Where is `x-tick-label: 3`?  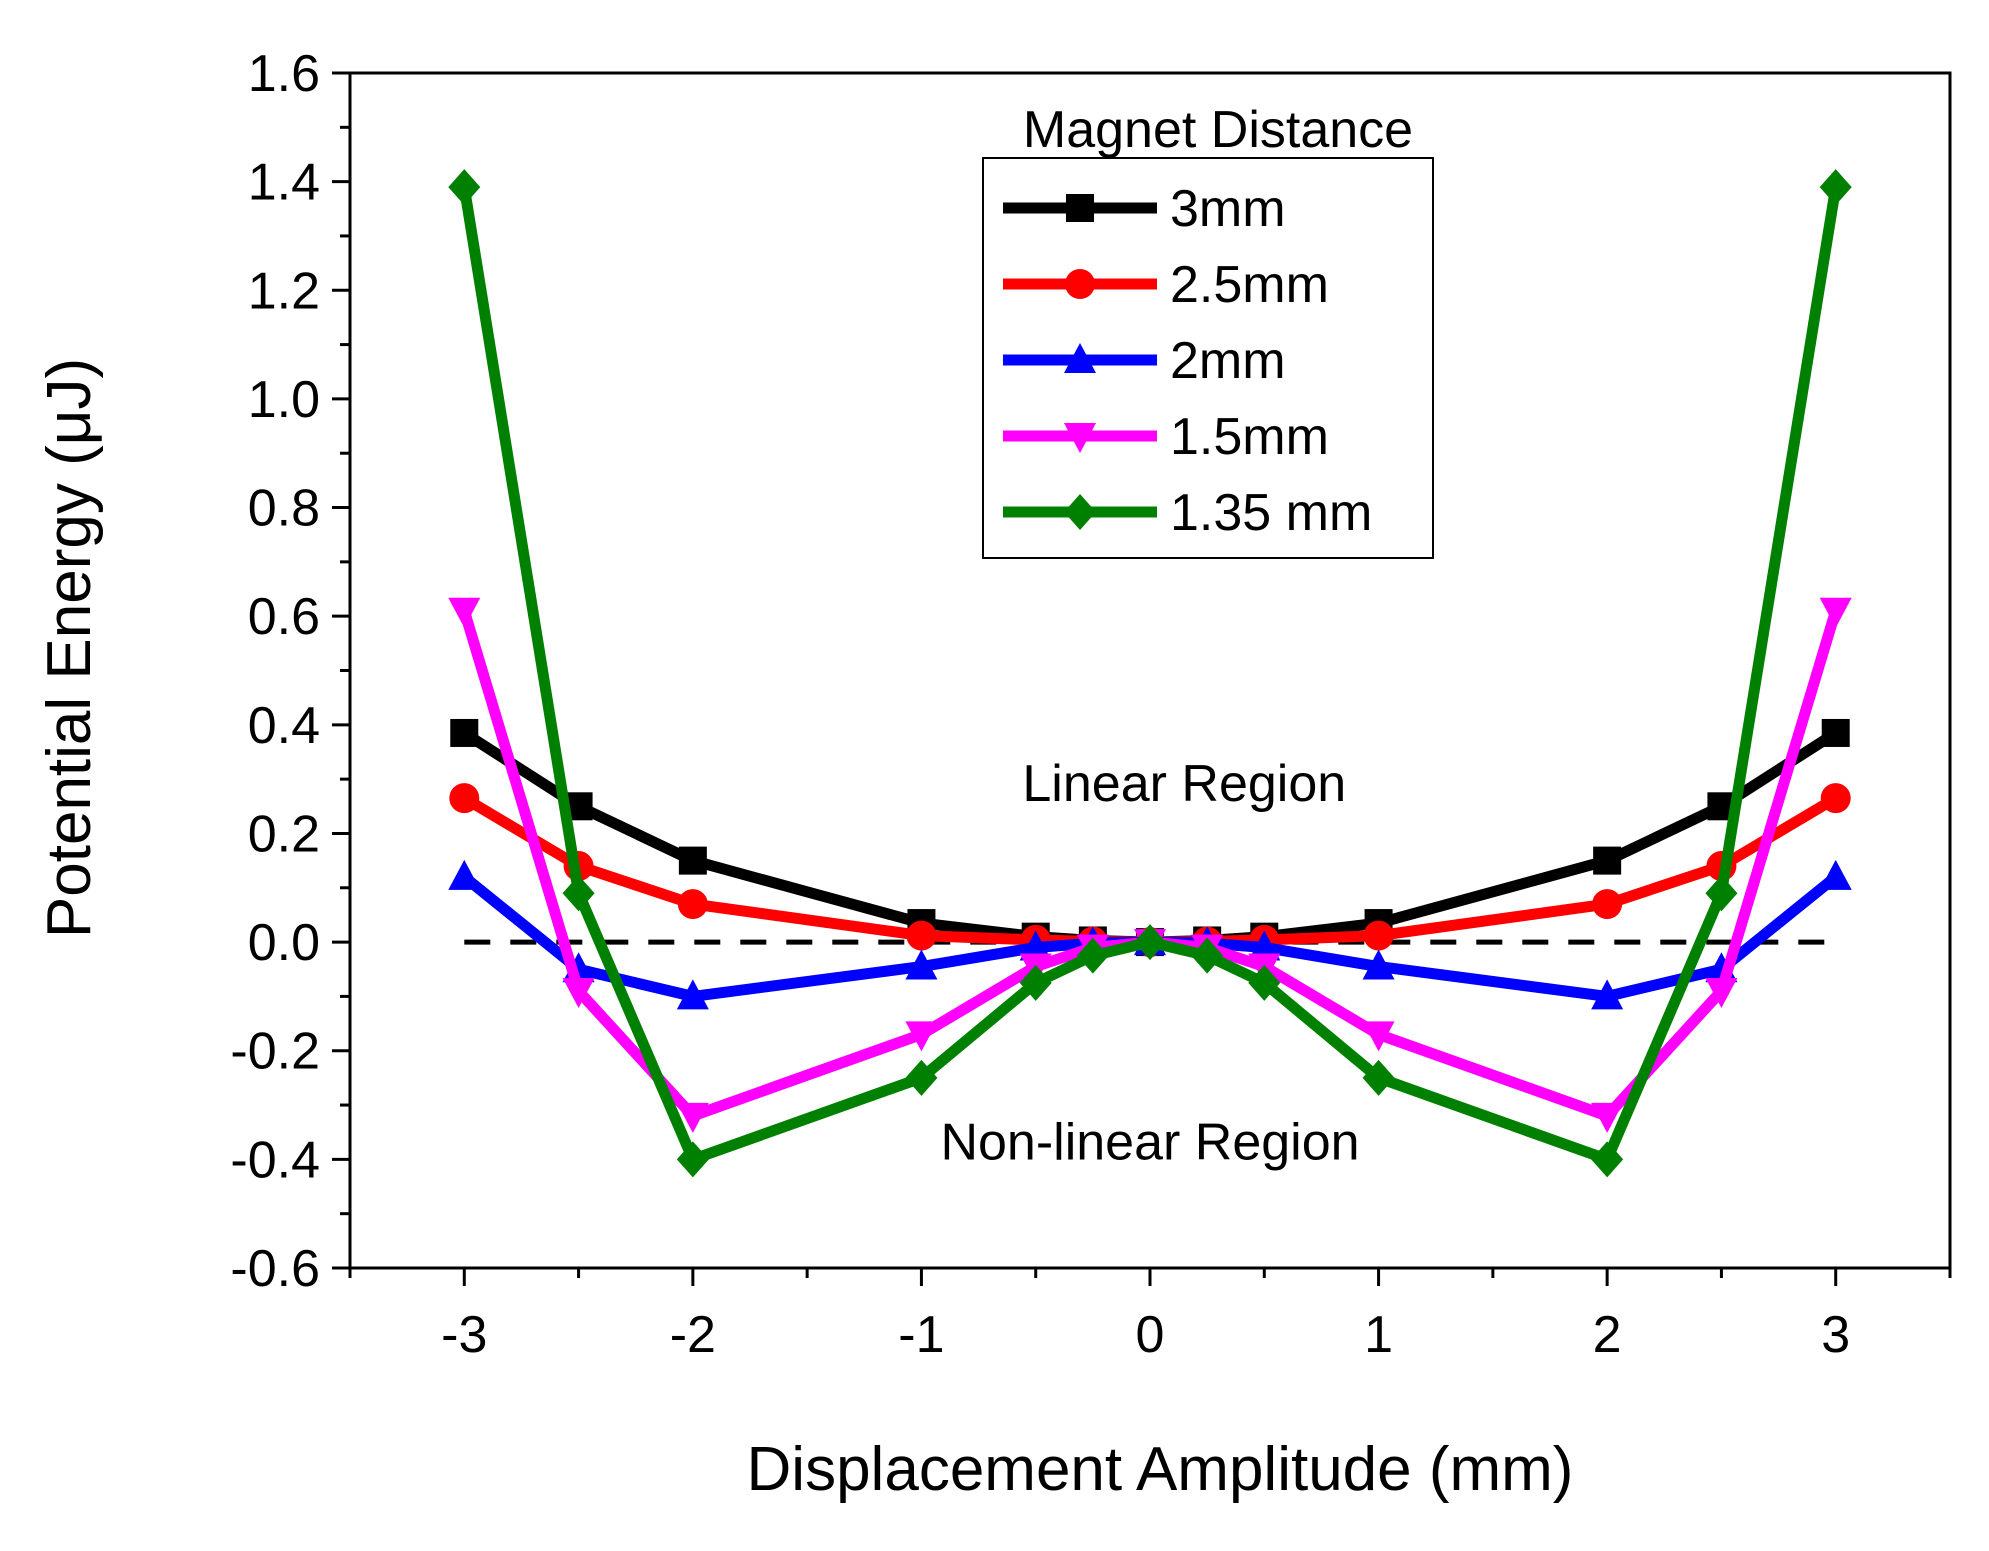 x-tick-label: 3 is located at coordinates (1835, 1335).